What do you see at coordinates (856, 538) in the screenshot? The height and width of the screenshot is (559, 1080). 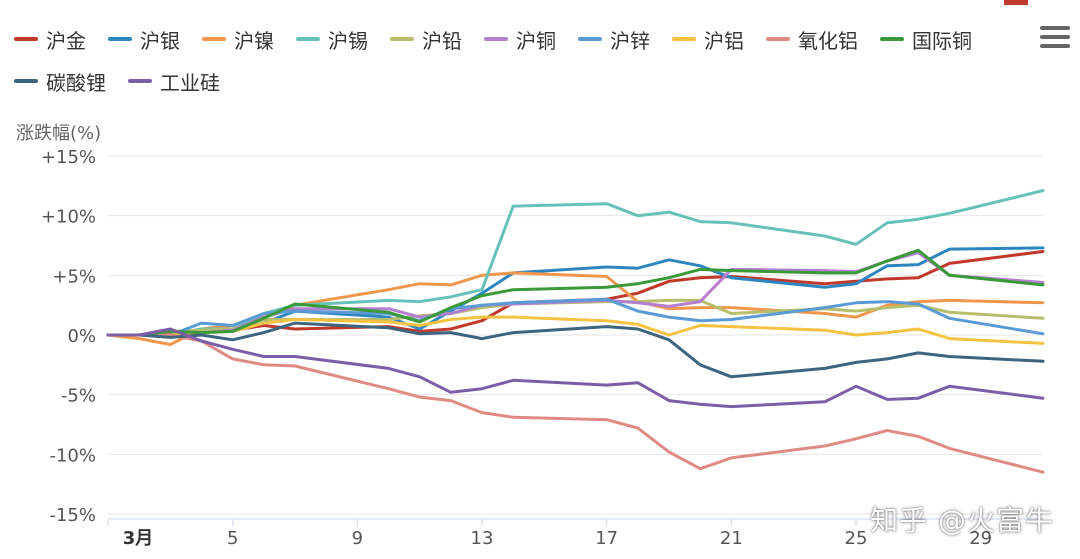 I see `x-tick-label: 25` at bounding box center [856, 538].